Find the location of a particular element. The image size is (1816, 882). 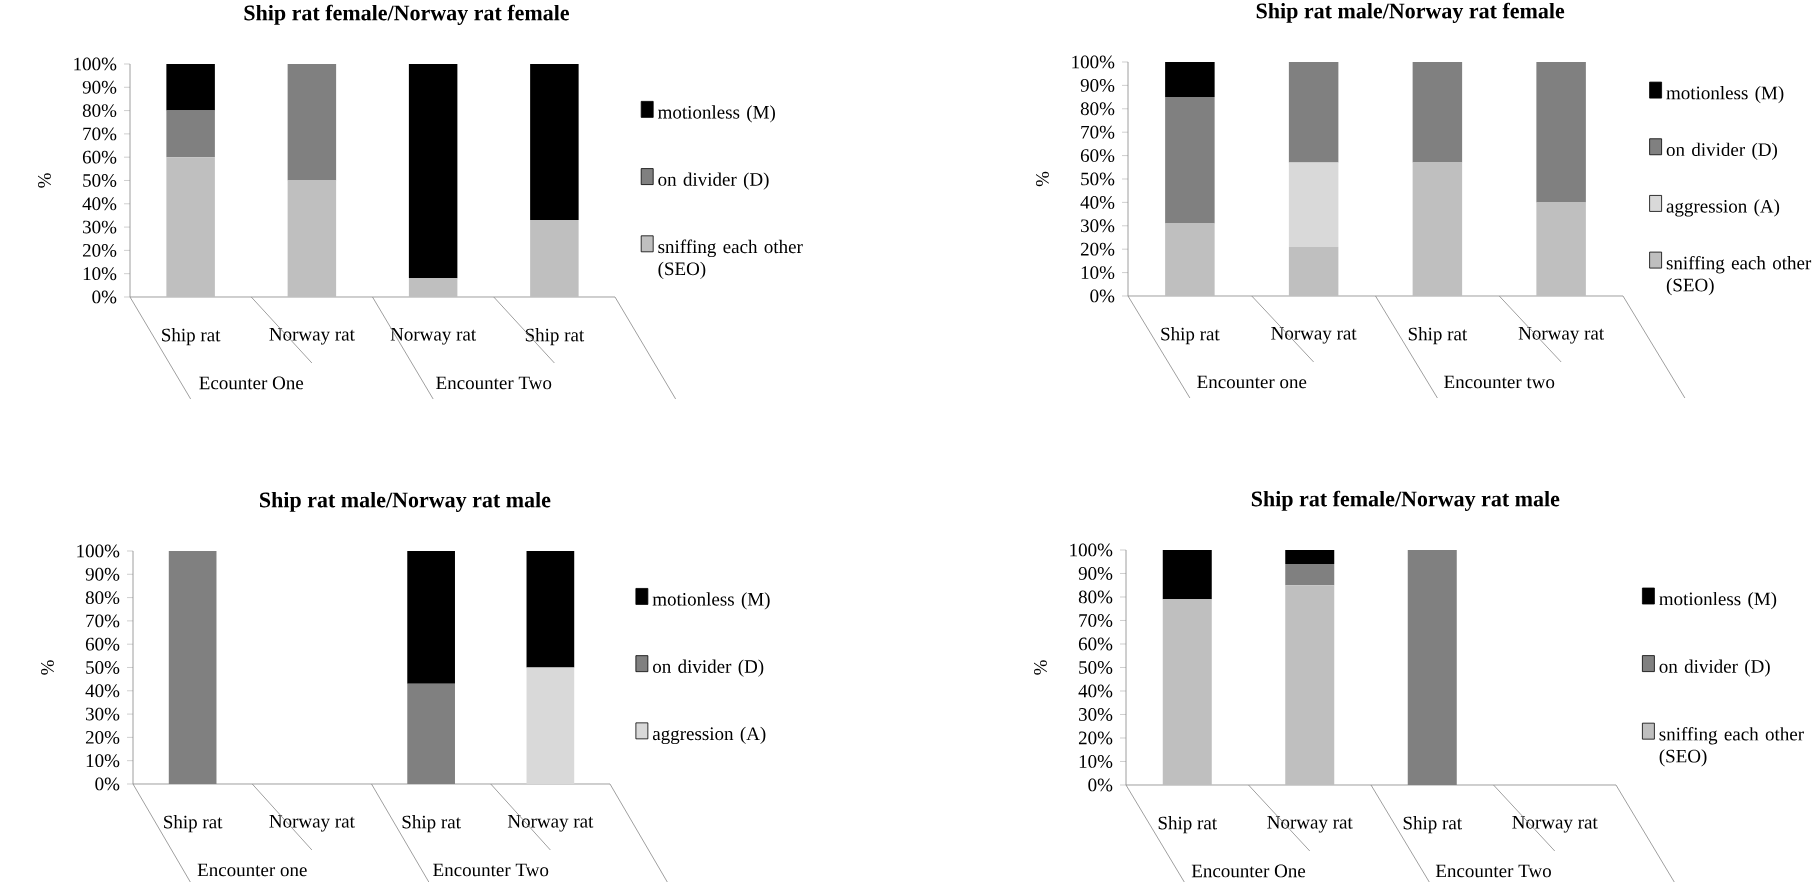

chart-title: Ship rat male/Norway rat male is located at coordinates (405, 501).